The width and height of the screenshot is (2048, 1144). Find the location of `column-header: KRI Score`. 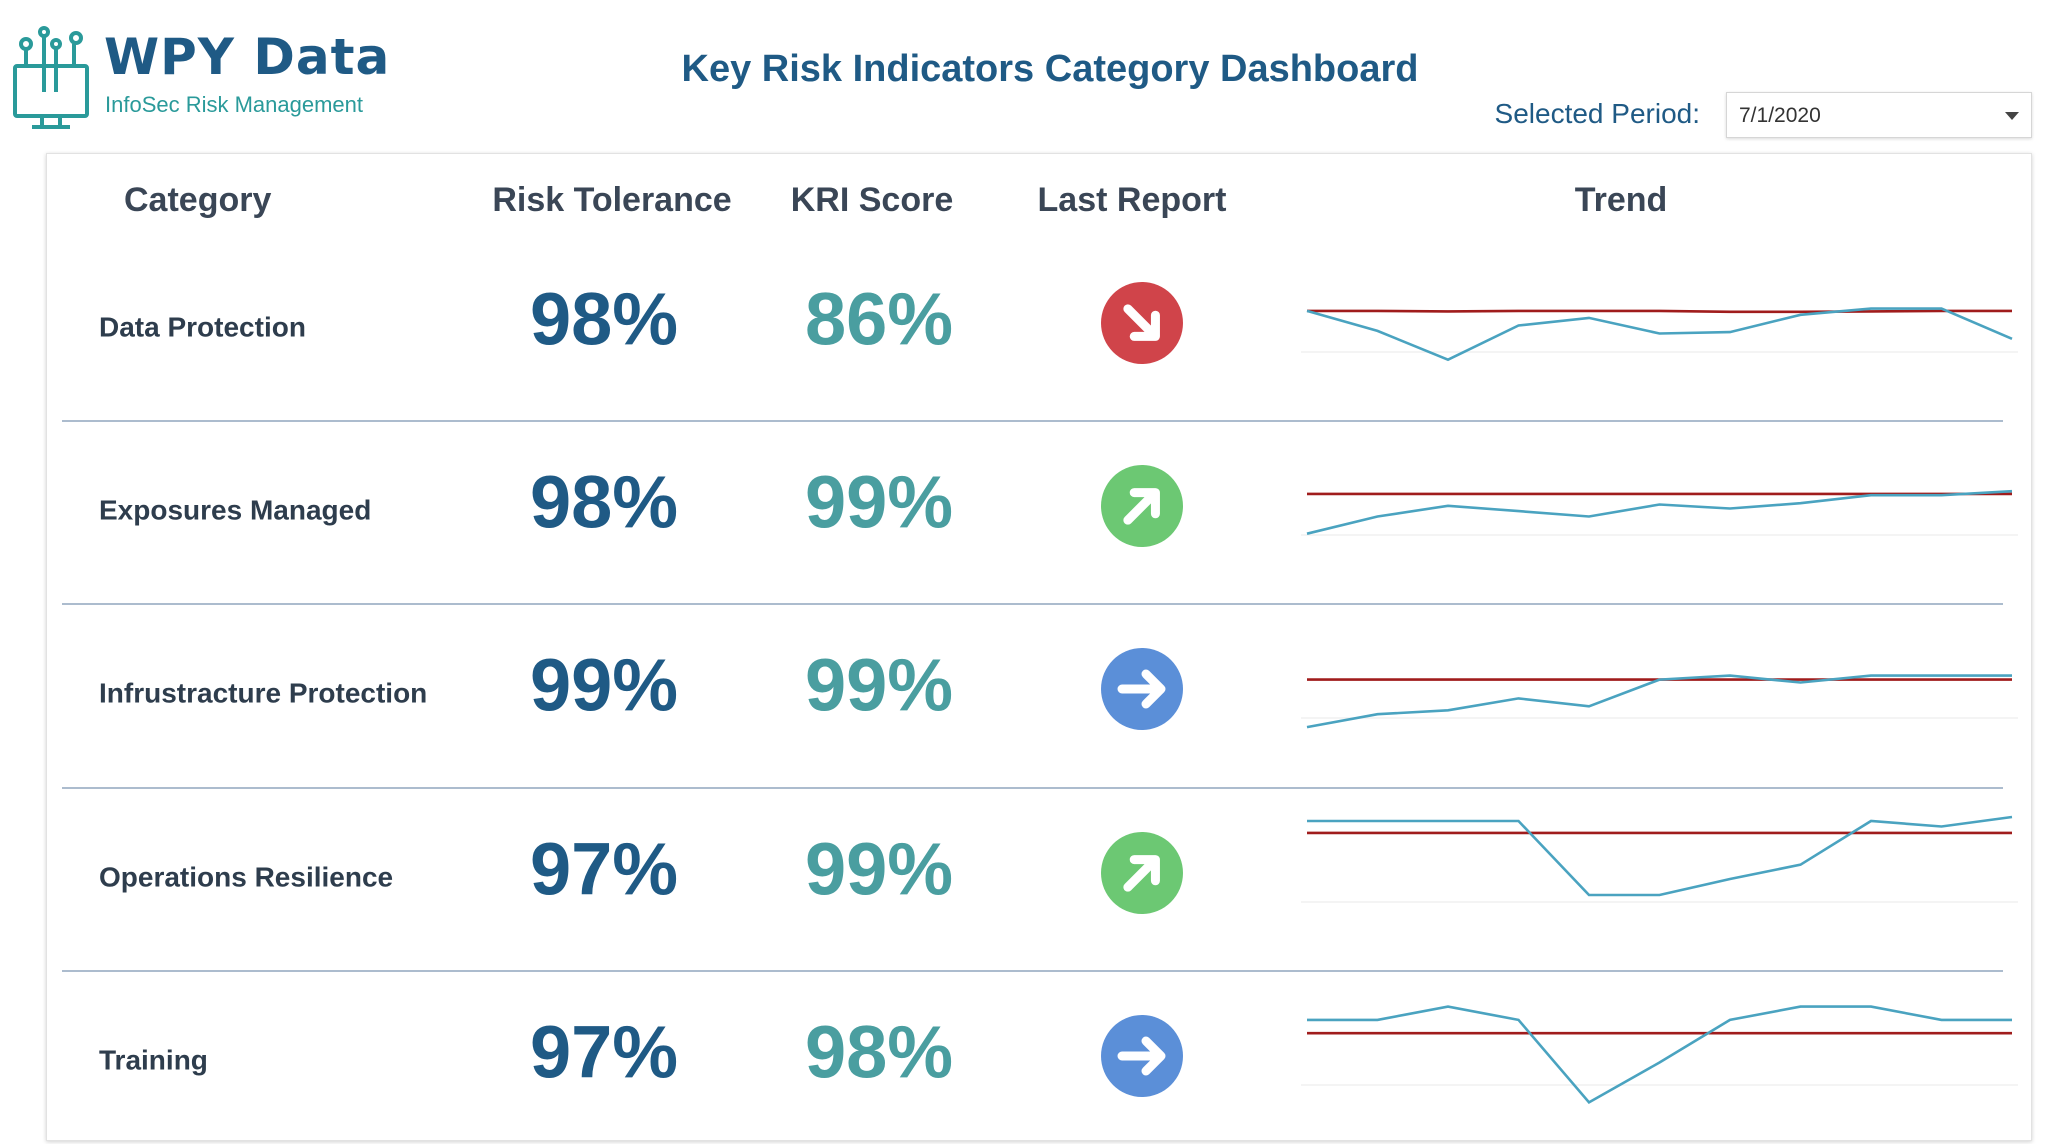

column-header: KRI Score is located at coordinates (872, 200).